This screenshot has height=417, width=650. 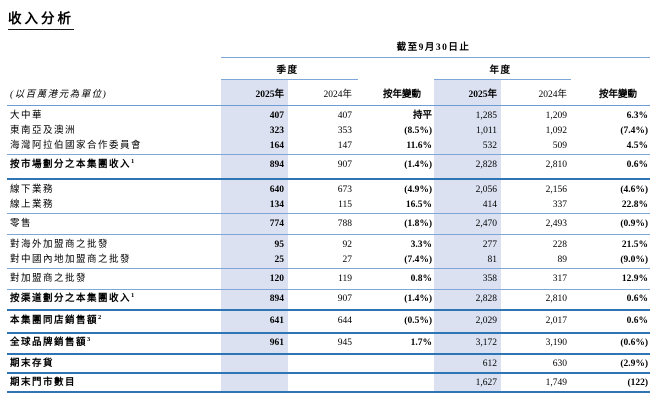 I want to click on col-header-year-yoy: 按年變動, so click(x=610, y=92).